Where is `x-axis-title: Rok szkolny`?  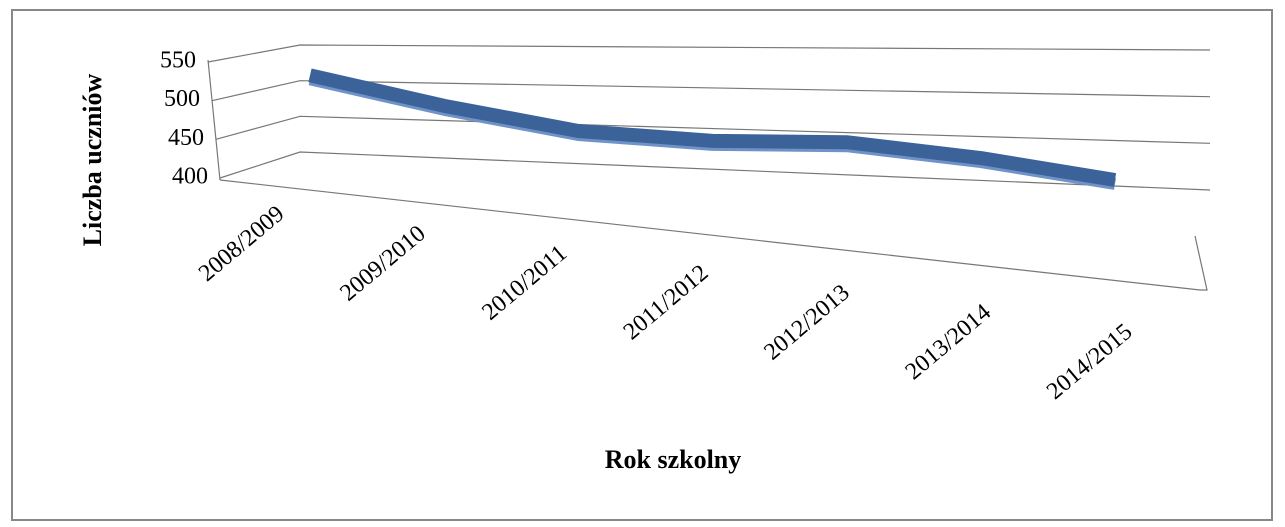 x-axis-title: Rok szkolny is located at coordinates (673, 459).